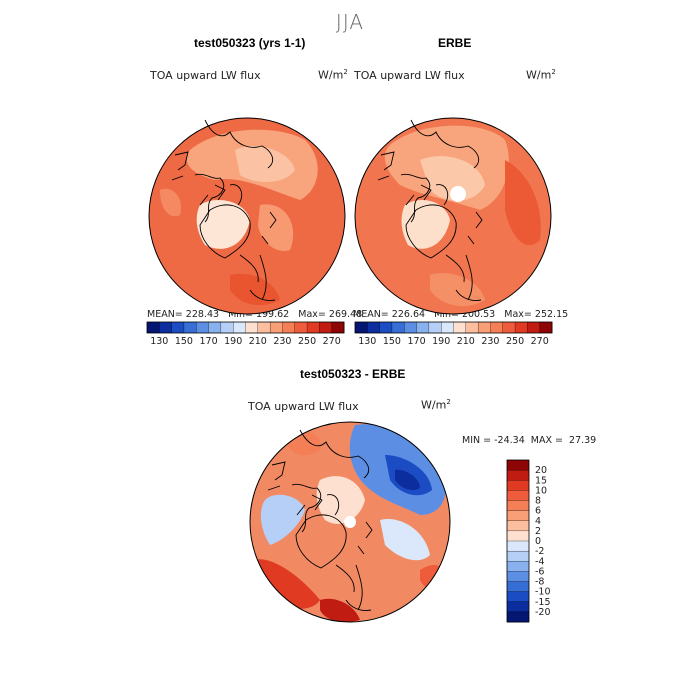 The height and width of the screenshot is (700, 700). Describe the element at coordinates (543, 592) in the screenshot. I see `colorbar-tick-label: -10` at that location.